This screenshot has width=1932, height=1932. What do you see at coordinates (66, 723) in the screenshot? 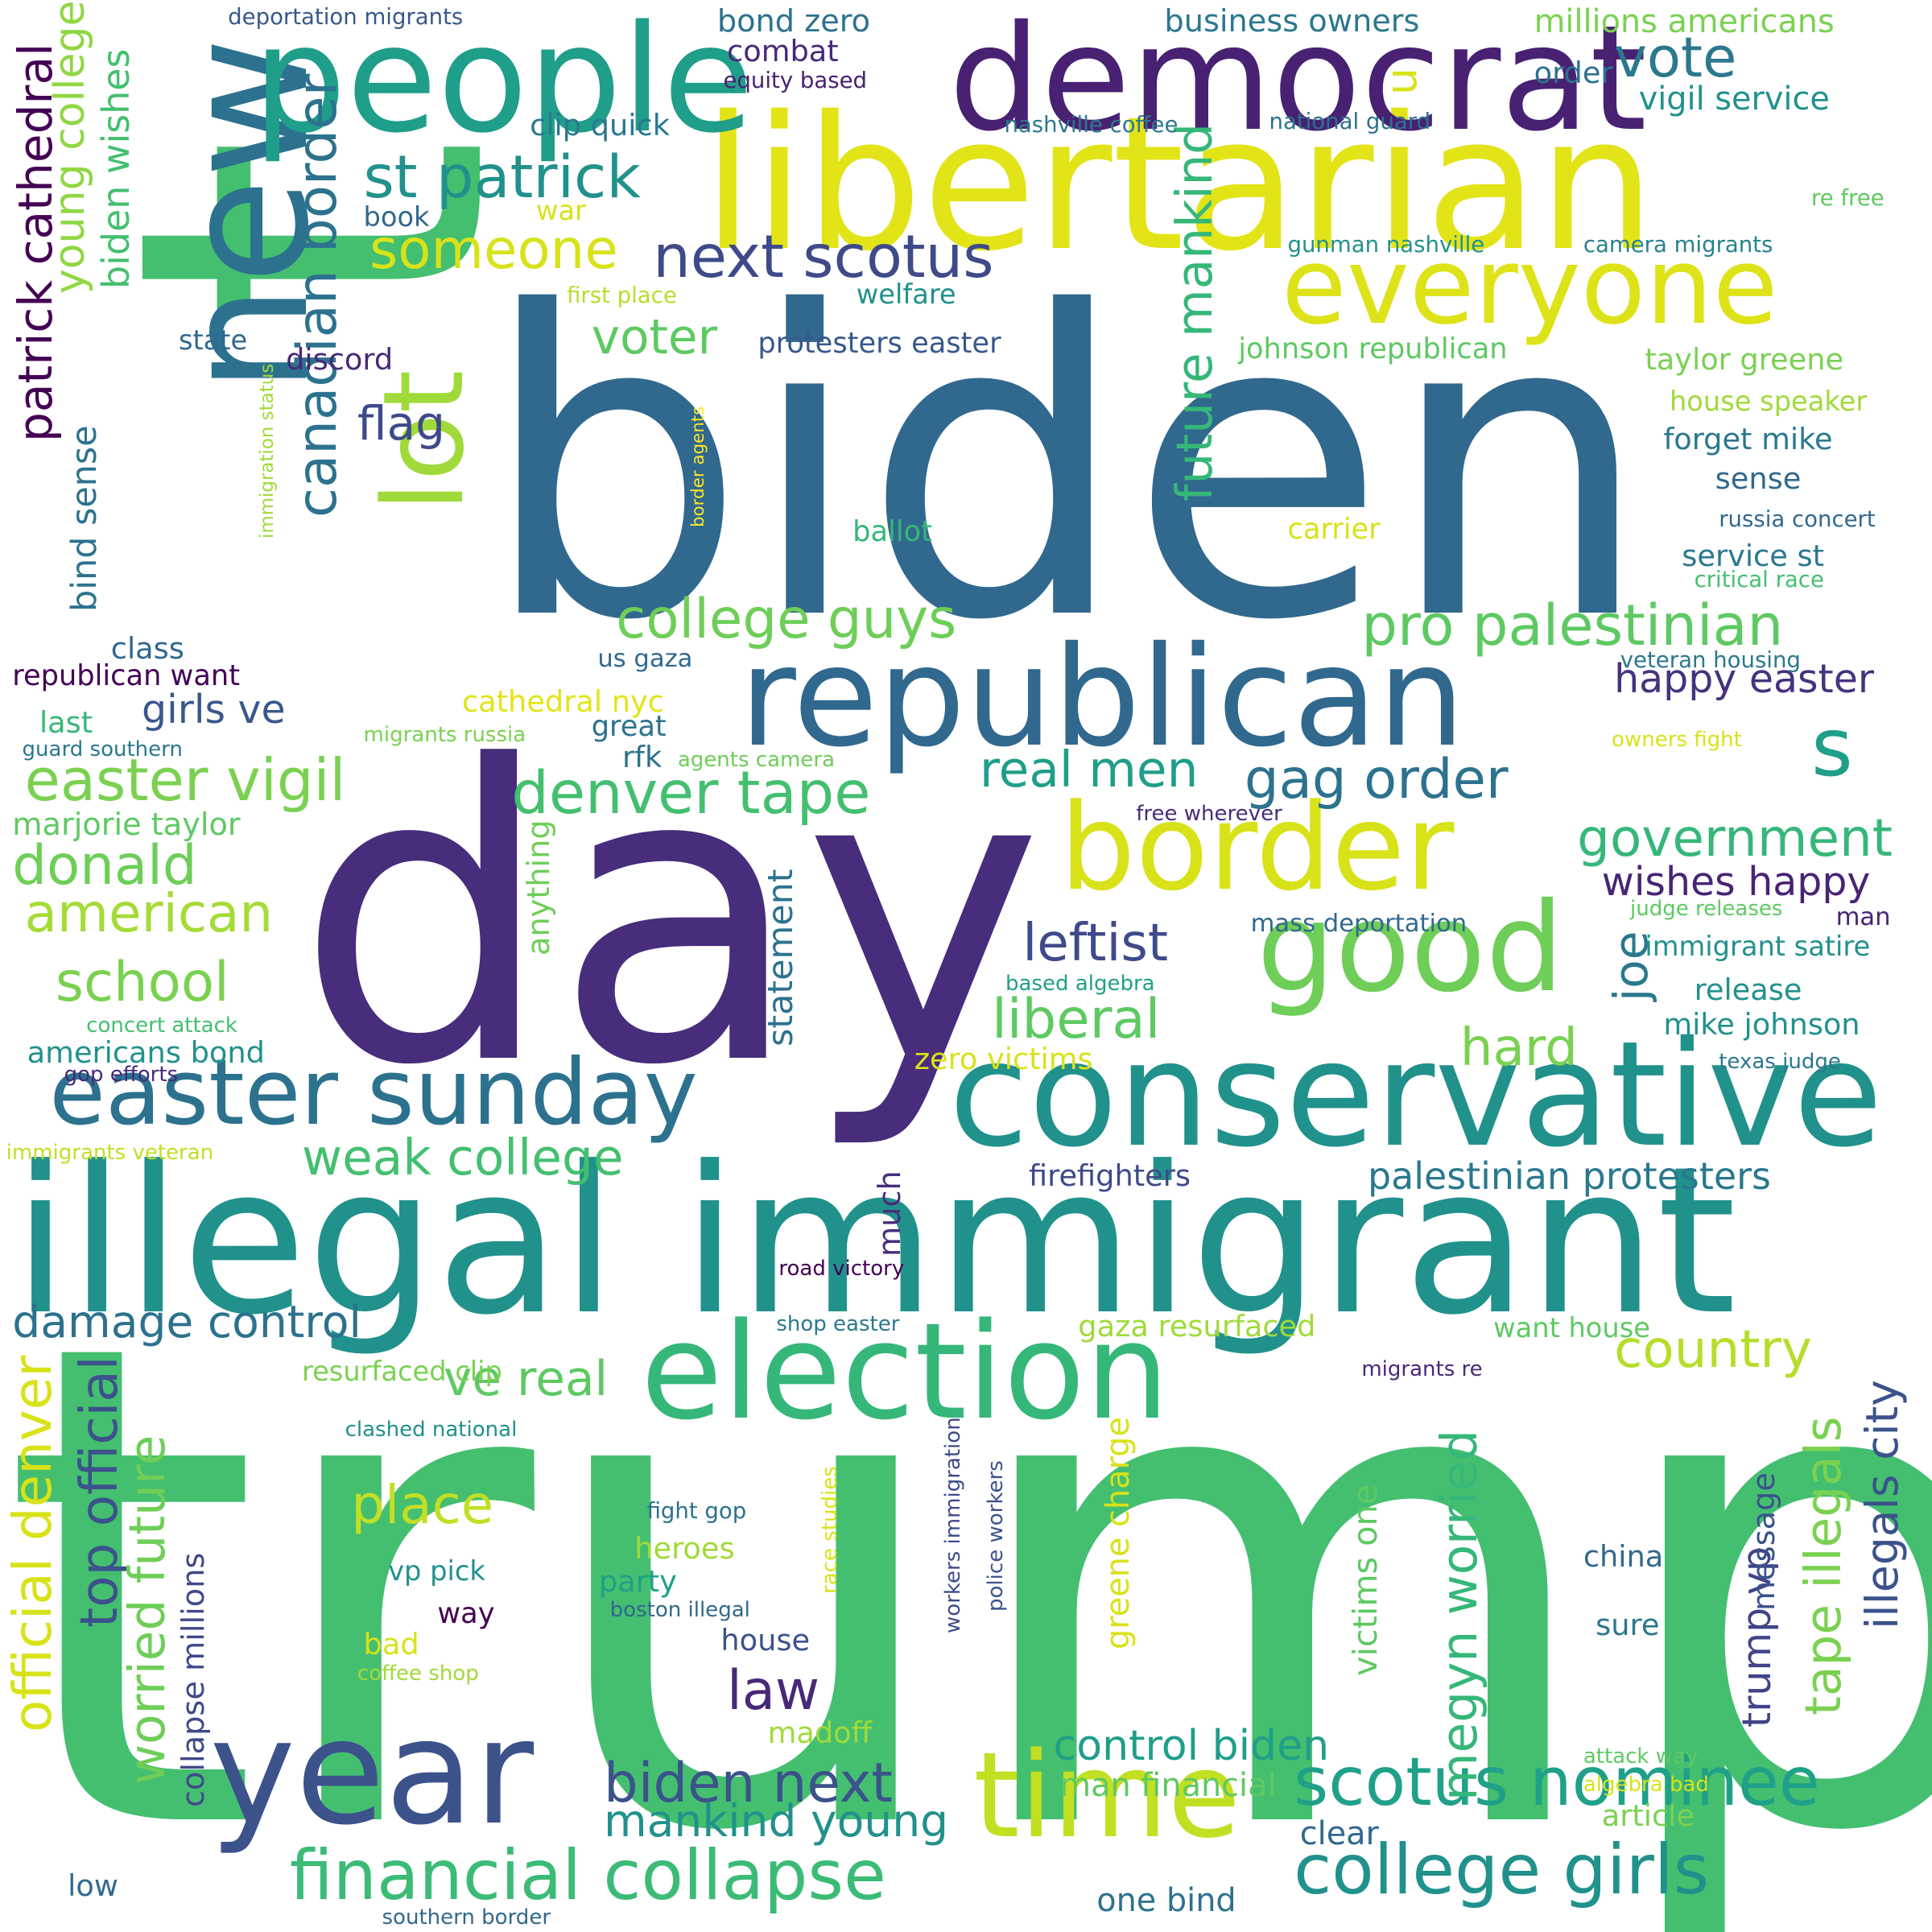
I see `word-last: last` at bounding box center [66, 723].